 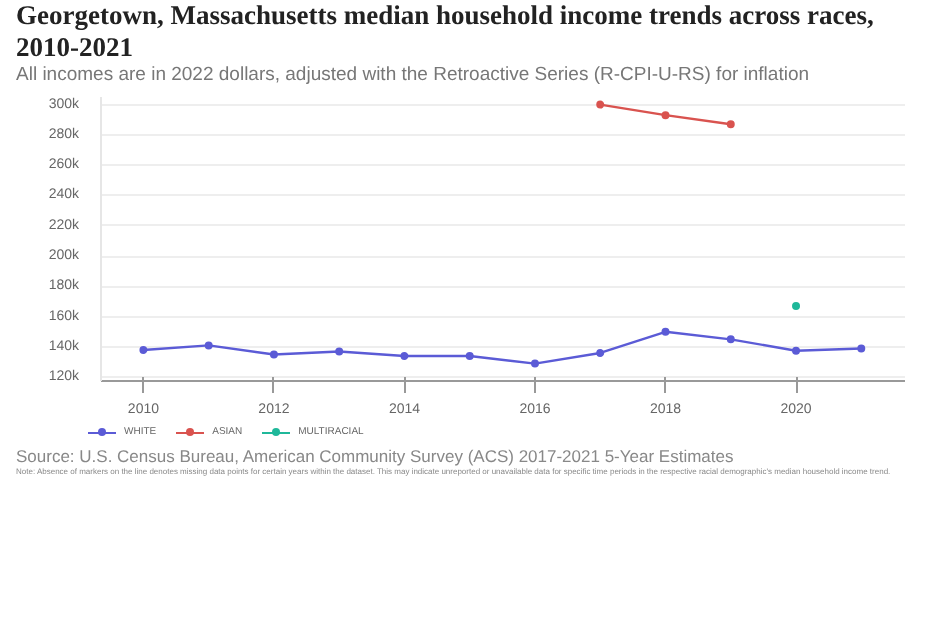 I want to click on source-note: Source: U.S. Census Bureau, American Community Survey (ACS) 2017-2021 5-Year Estimates, so click(x=375, y=457).